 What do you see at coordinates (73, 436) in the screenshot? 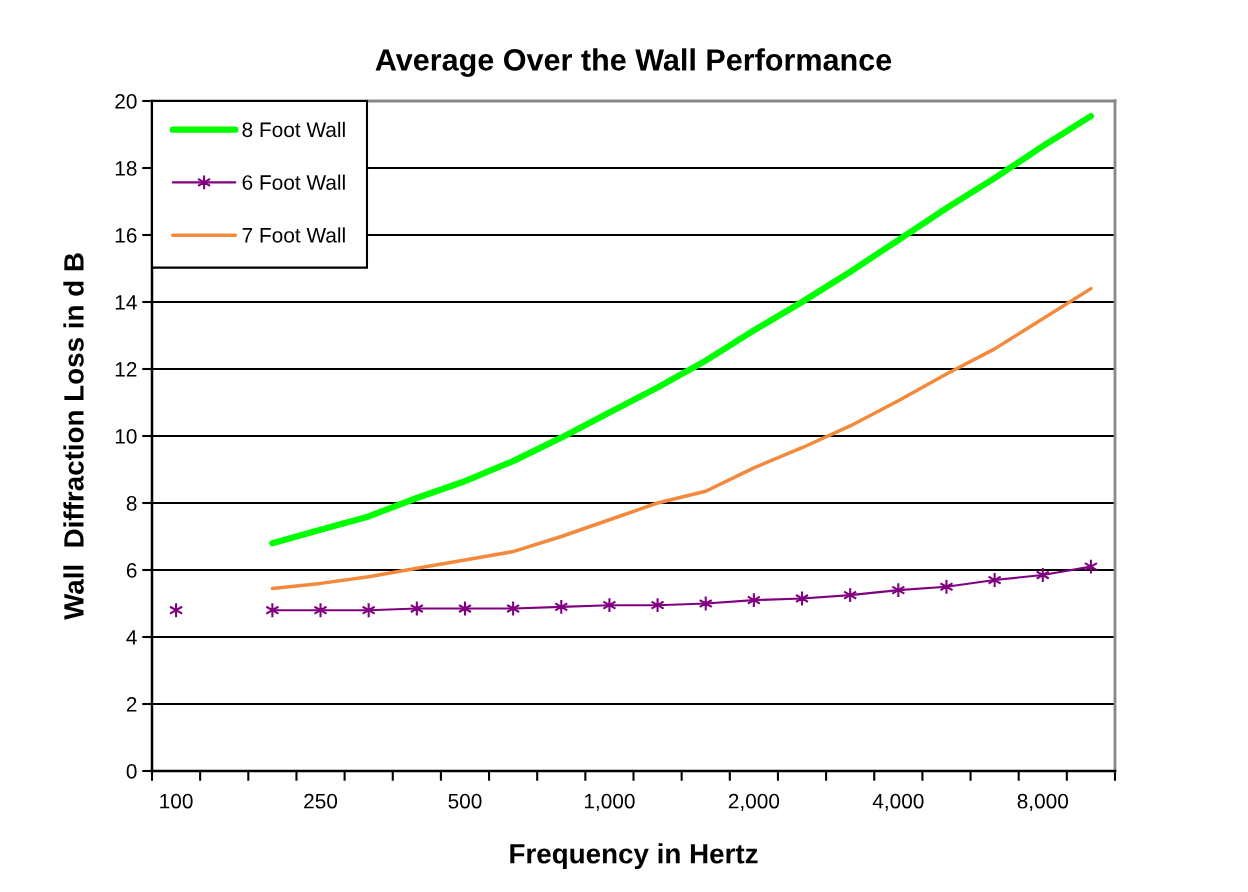
I see `y-axis-title: Wall Diffraction Loss in d B` at bounding box center [73, 436].